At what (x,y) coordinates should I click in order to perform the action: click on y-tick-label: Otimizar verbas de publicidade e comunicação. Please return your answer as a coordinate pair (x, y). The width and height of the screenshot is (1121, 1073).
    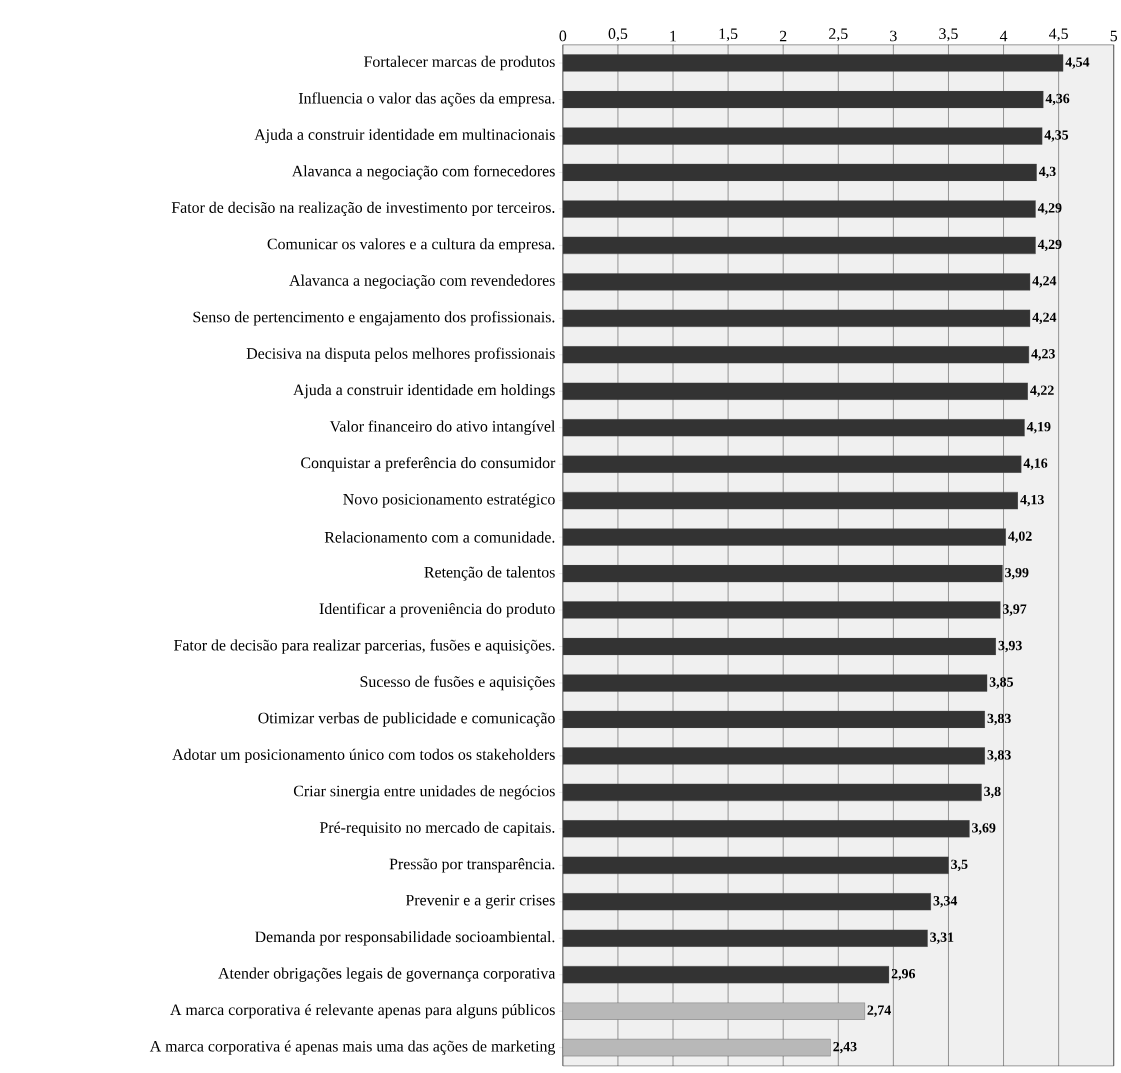
    Looking at the image, I should click on (406, 719).